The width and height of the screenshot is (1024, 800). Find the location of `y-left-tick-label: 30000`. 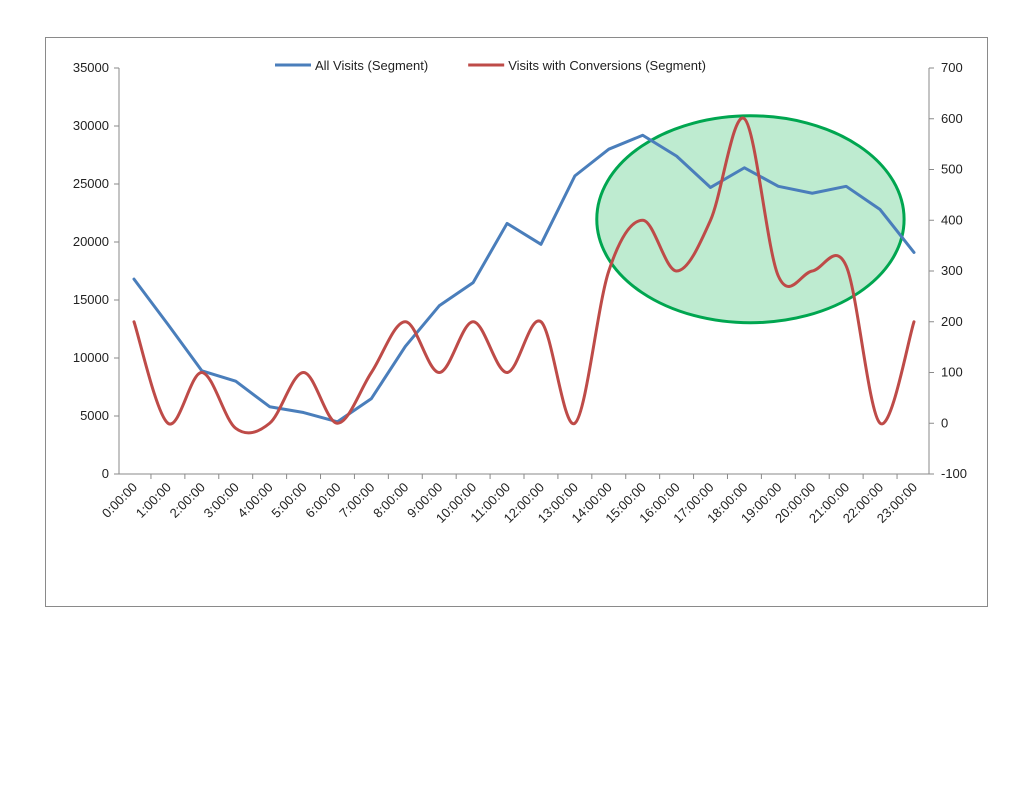

y-left-tick-label: 30000 is located at coordinates (91, 125).